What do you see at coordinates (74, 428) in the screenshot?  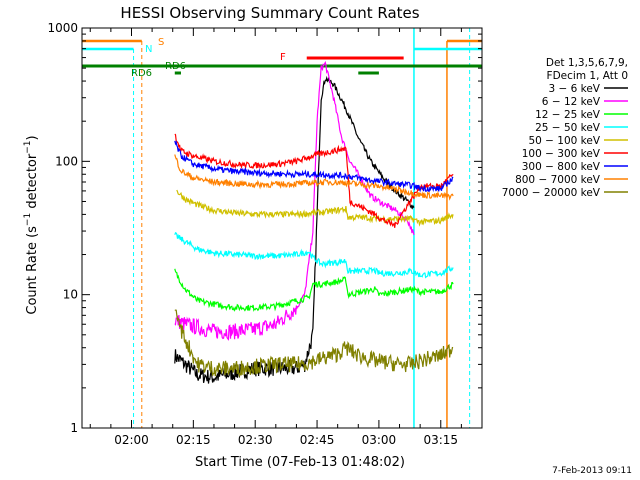 I see `y-tick-label: 1` at bounding box center [74, 428].